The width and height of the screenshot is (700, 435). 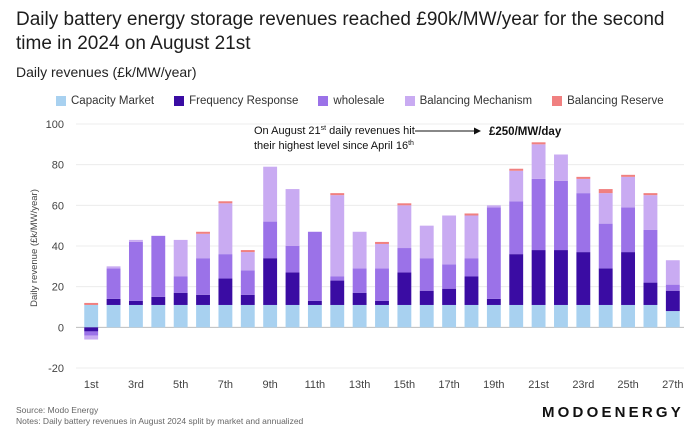 What do you see at coordinates (583, 385) in the screenshot?
I see `x-tick-label: 23rd` at bounding box center [583, 385].